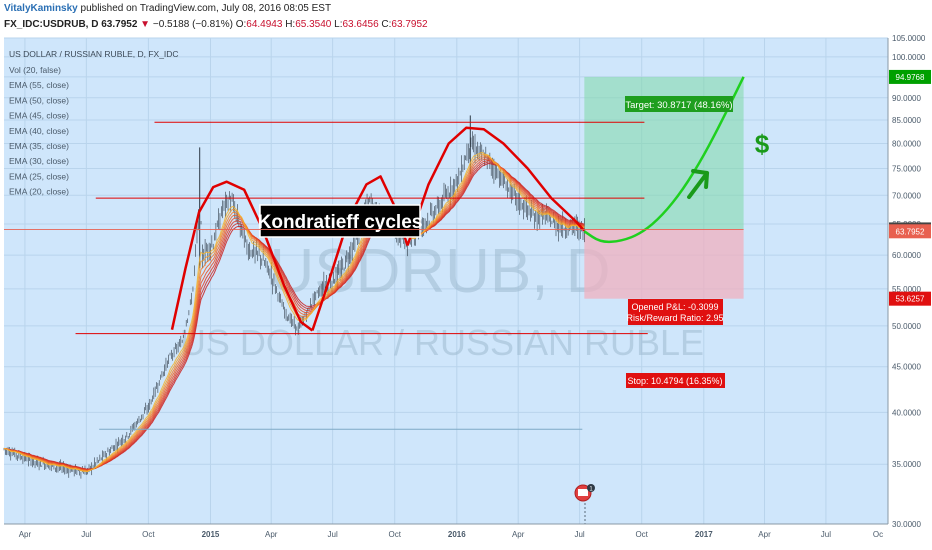  I want to click on legend-item: EMA (40, close), so click(39, 131).